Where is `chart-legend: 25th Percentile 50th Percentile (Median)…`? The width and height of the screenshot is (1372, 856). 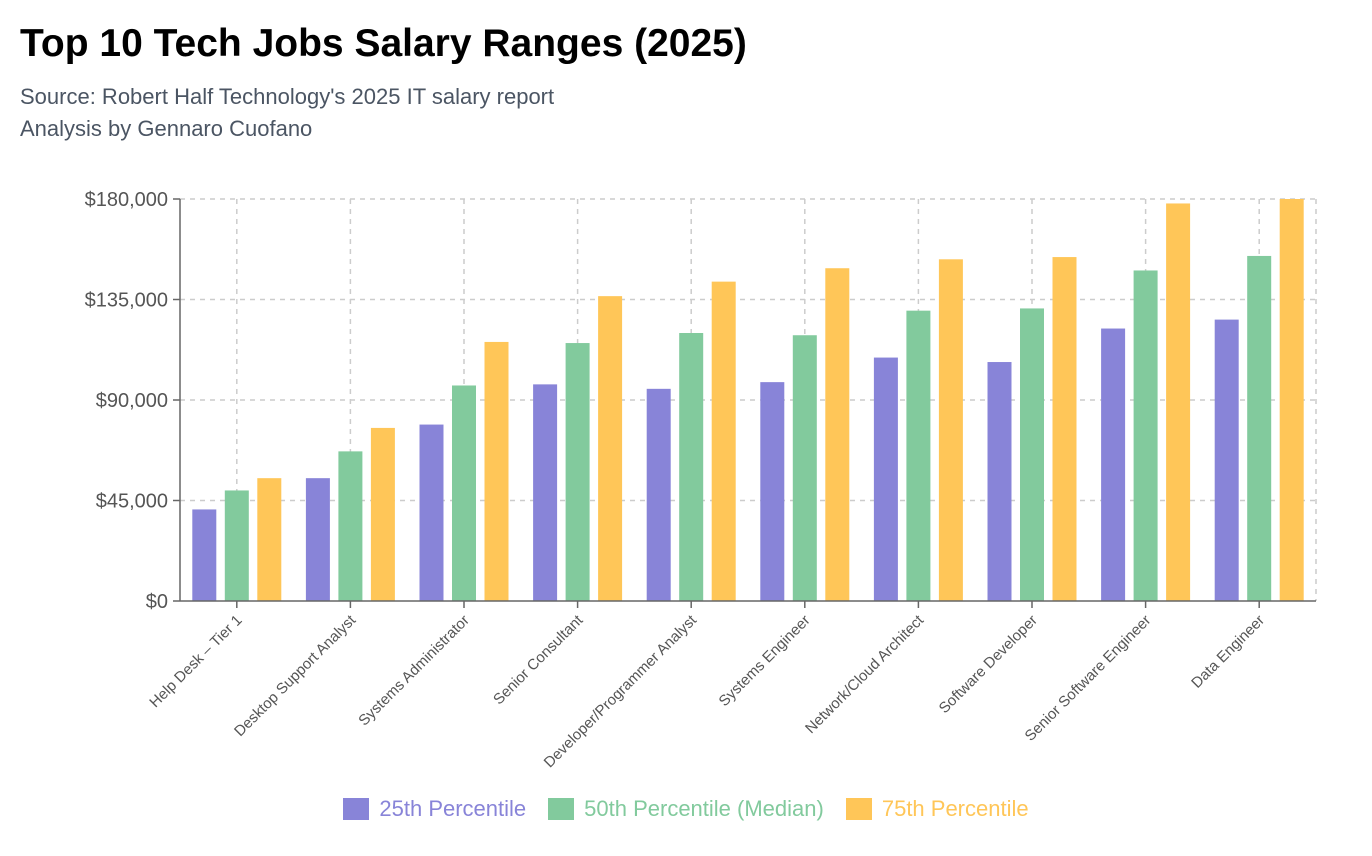
chart-legend: 25th Percentile 50th Percentile (Median)… is located at coordinates (686, 809).